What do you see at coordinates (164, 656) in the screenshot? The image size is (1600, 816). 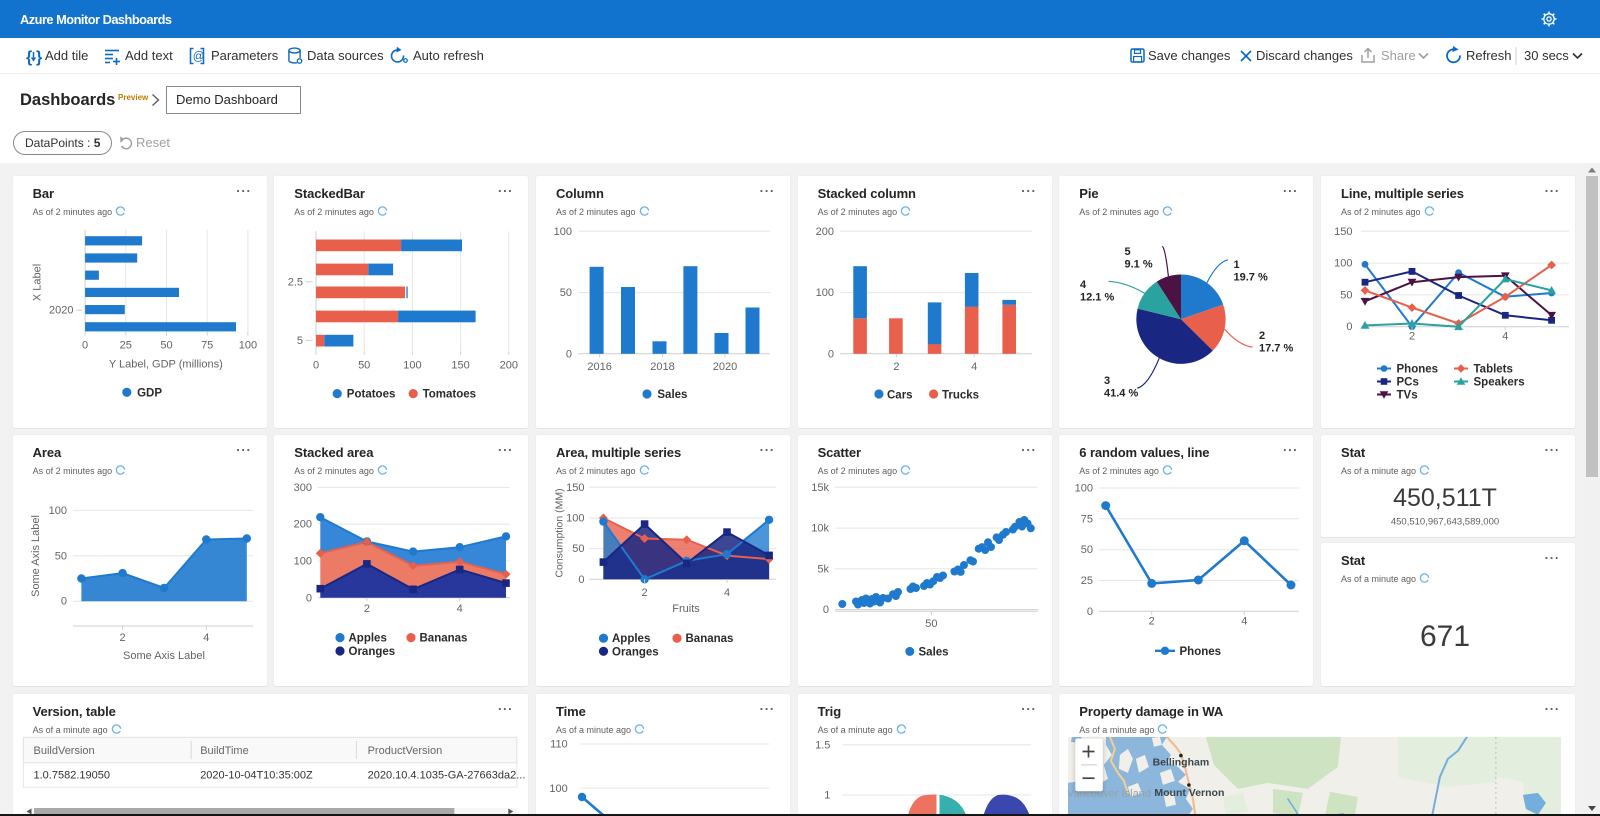 I see `svg-text: Some Axis Label` at bounding box center [164, 656].